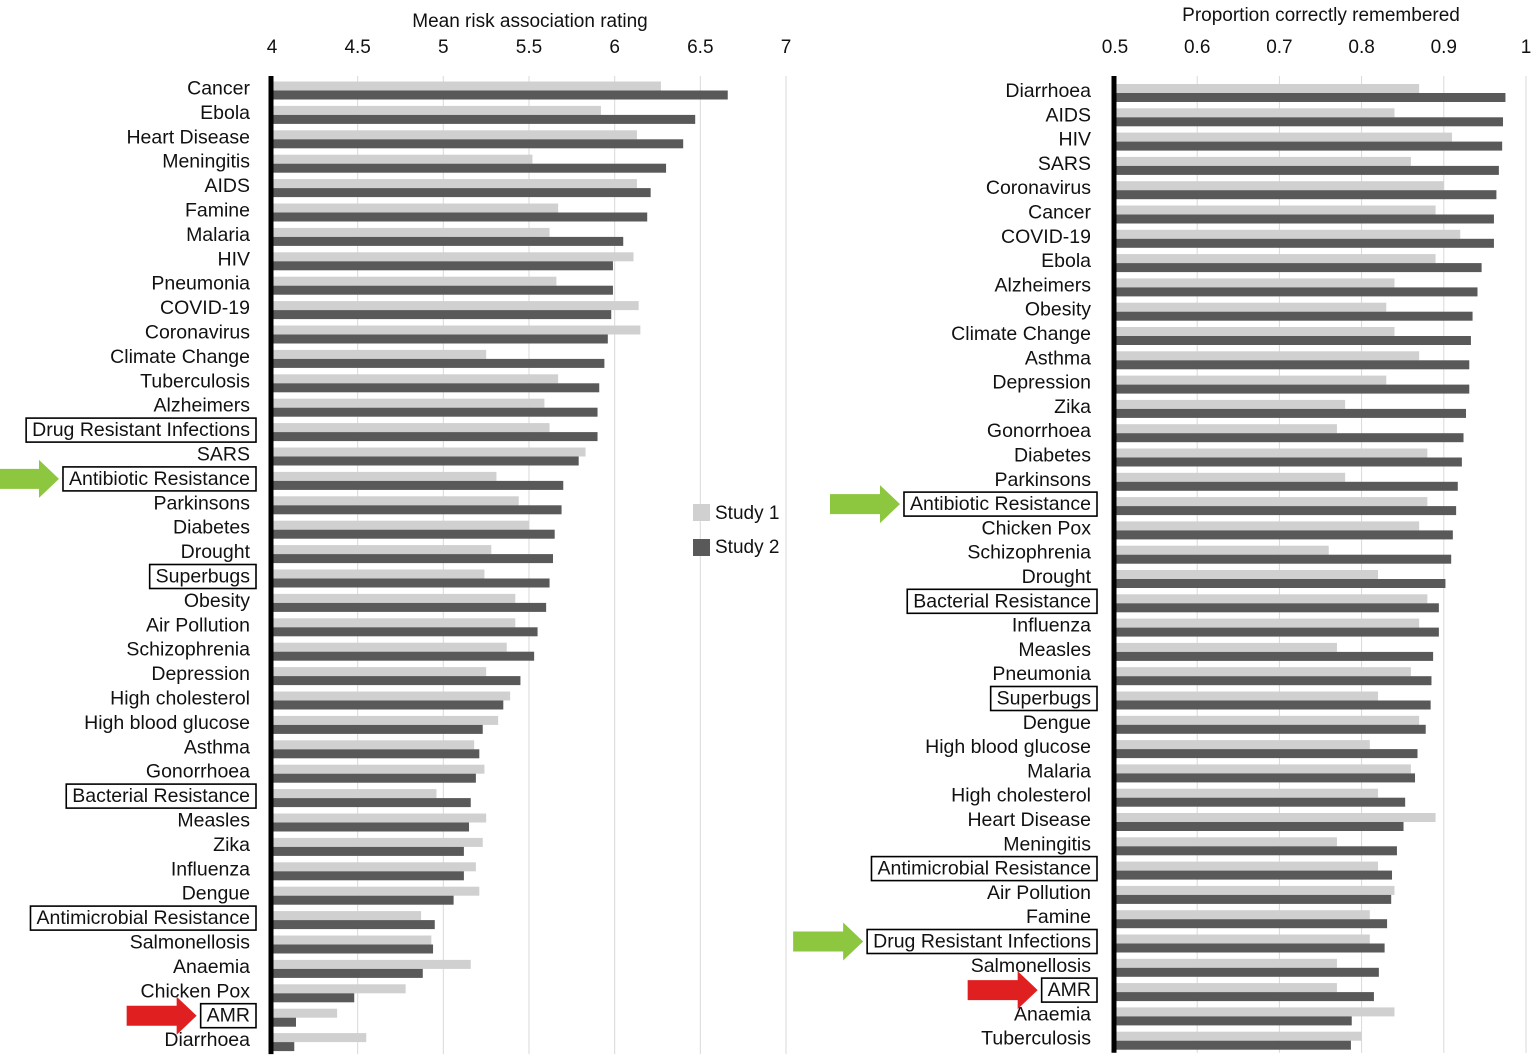  What do you see at coordinates (218, 235) in the screenshot?
I see `category-label: Malaria` at bounding box center [218, 235].